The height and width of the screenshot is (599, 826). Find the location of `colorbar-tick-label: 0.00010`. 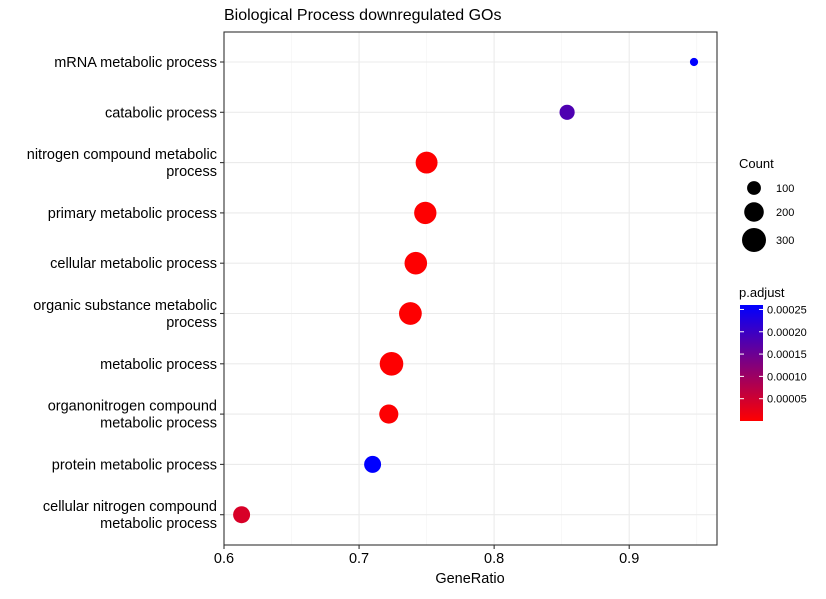

colorbar-tick-label: 0.00010 is located at coordinates (787, 377).